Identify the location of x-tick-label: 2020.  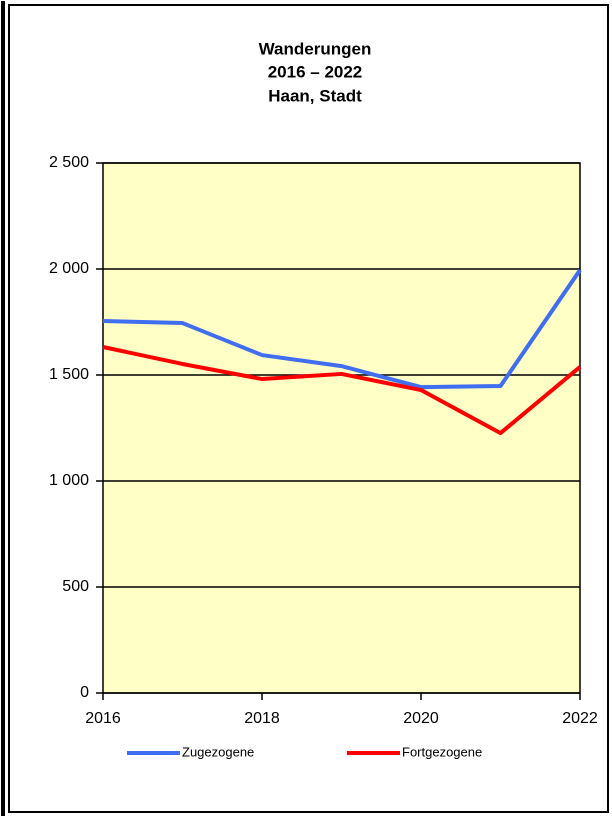
(421, 718).